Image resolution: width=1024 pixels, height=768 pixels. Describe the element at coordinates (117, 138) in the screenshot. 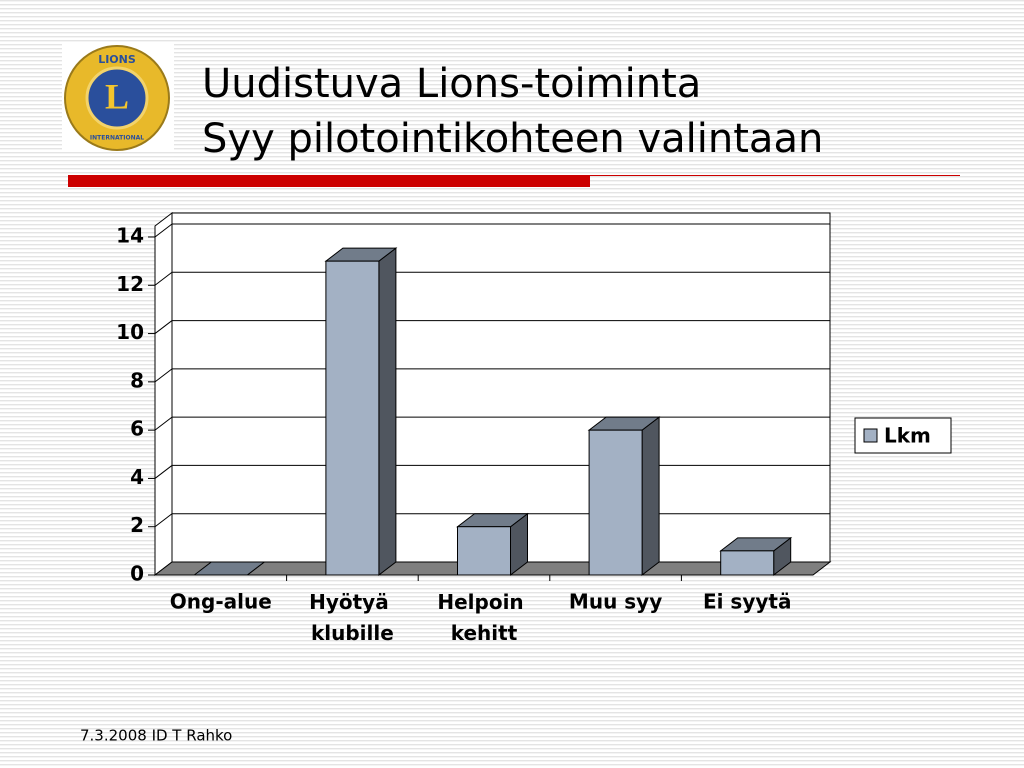

I see `logo-bottom-text: INTERNATIONAL` at that location.